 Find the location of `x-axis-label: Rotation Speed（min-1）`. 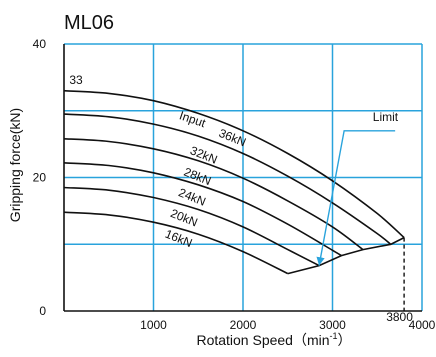

x-axis-label: Rotation Speed（min-1） is located at coordinates (273, 339).